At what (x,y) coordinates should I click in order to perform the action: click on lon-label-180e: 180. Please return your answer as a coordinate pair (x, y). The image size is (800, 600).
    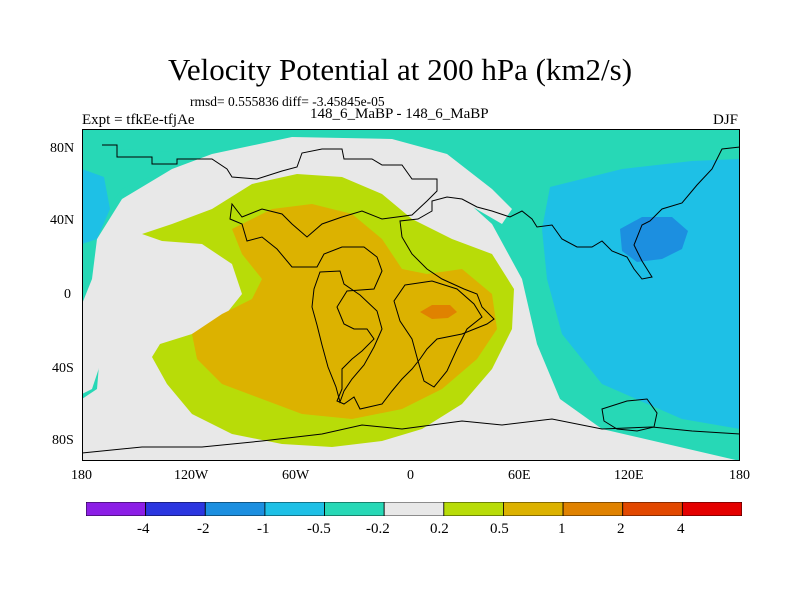
    Looking at the image, I should click on (739, 475).